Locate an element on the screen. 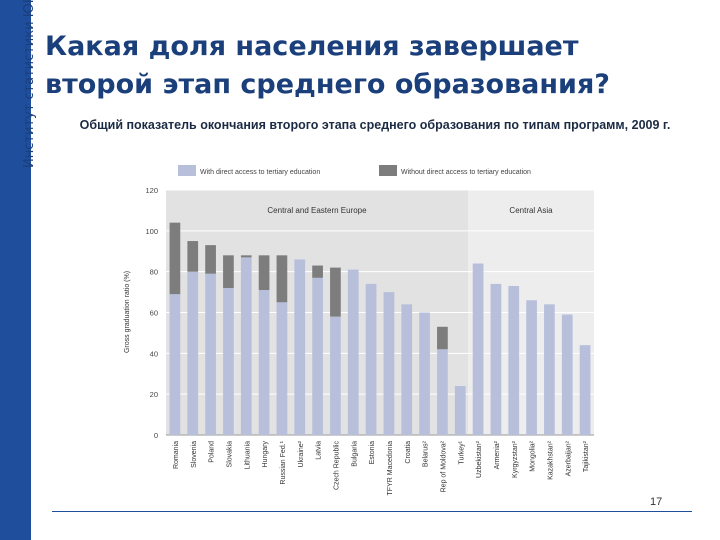 The height and width of the screenshot is (540, 720). x-tick-label: Kyrgyzstan² is located at coordinates (515, 459).